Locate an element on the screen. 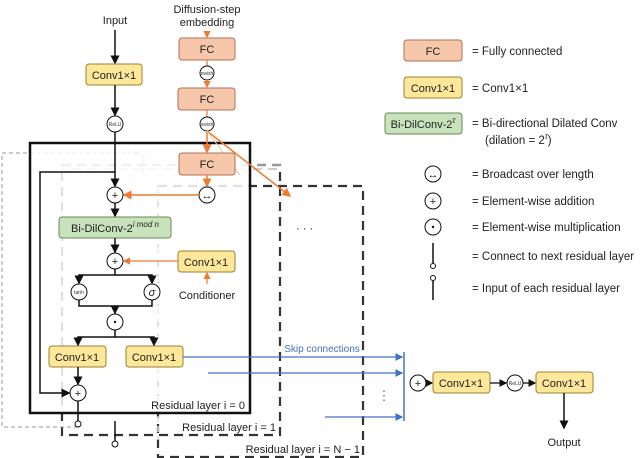 The width and height of the screenshot is (640, 458). legend-fc-box is located at coordinates (433, 50).